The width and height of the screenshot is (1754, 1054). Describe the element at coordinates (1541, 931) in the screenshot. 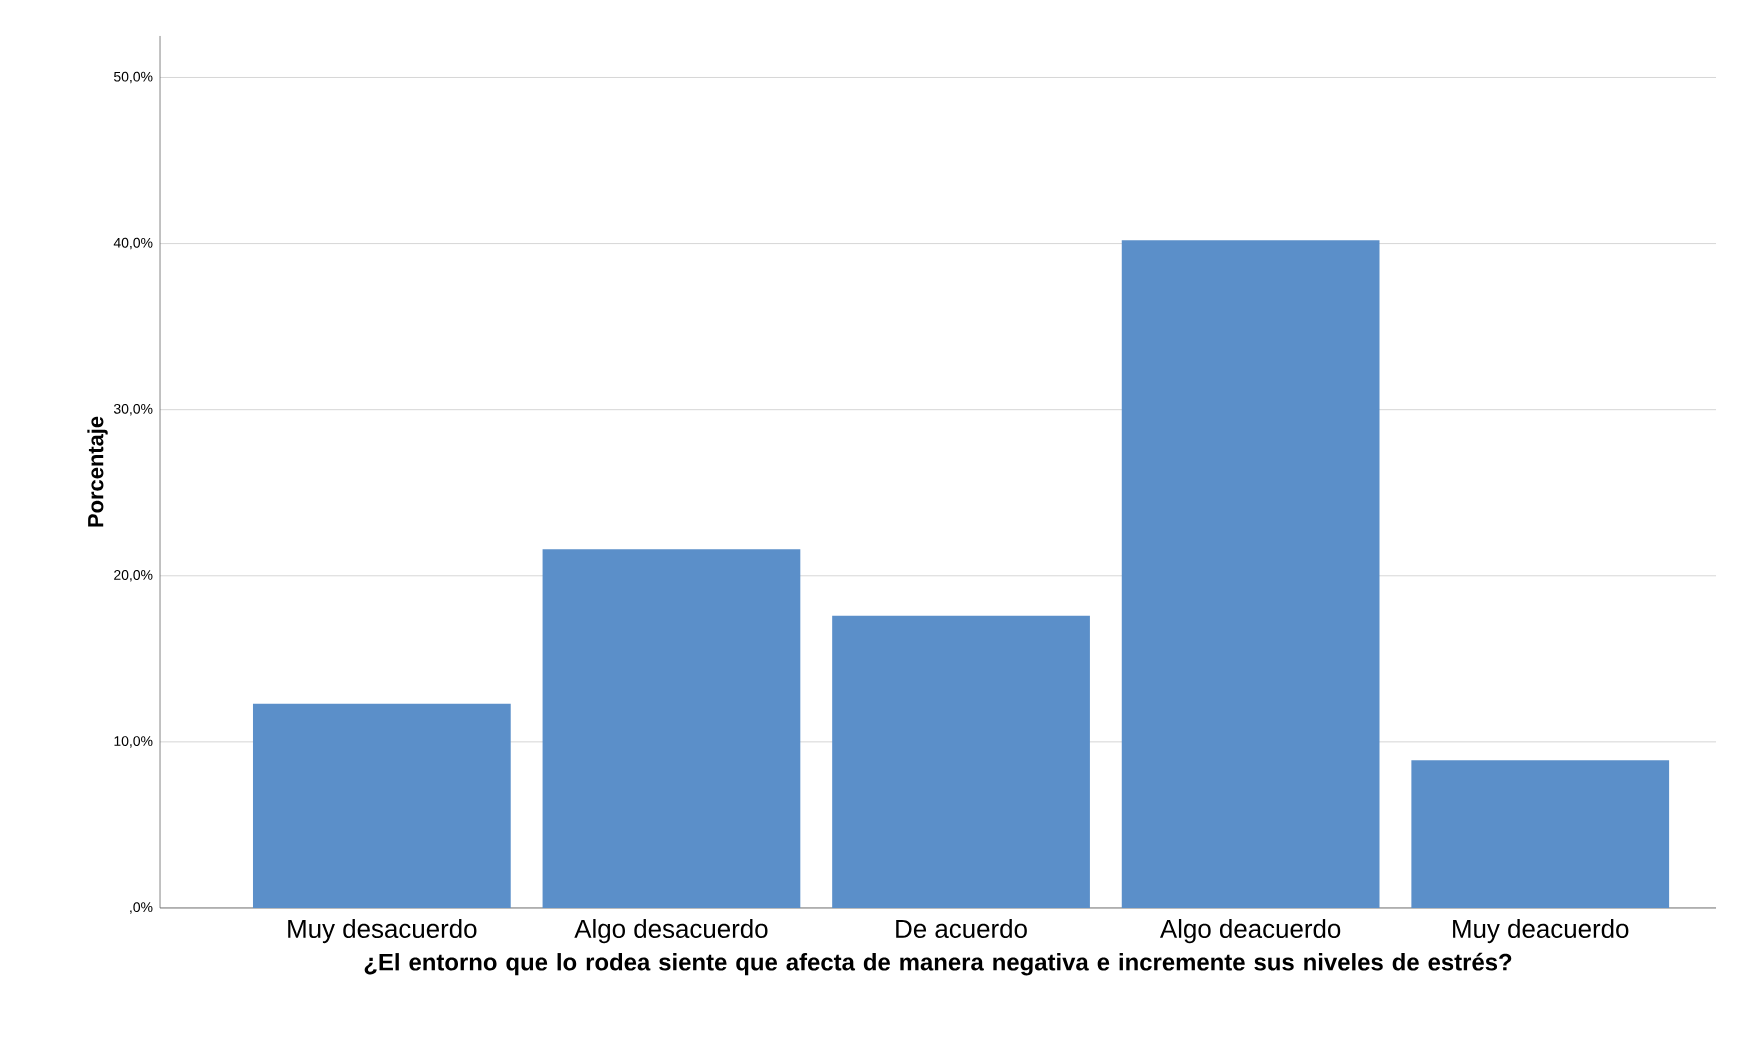

I see `x-tick-label: Muy deacuerdo` at that location.